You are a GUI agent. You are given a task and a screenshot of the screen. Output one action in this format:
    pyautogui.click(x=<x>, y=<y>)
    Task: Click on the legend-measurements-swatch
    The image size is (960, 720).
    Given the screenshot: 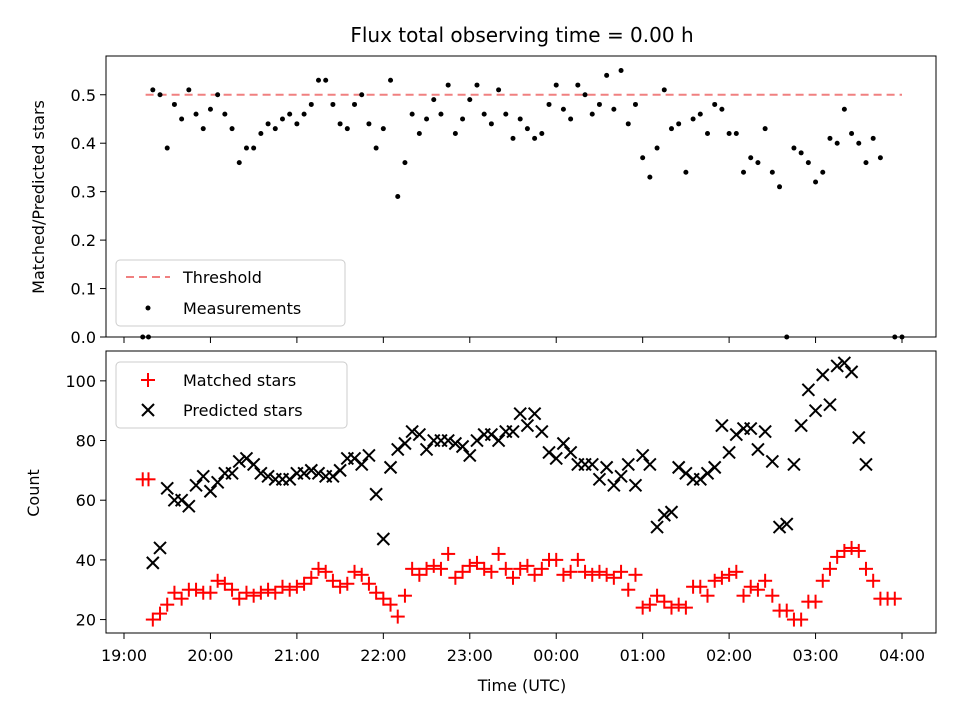 What is the action you would take?
    pyautogui.click(x=148, y=308)
    